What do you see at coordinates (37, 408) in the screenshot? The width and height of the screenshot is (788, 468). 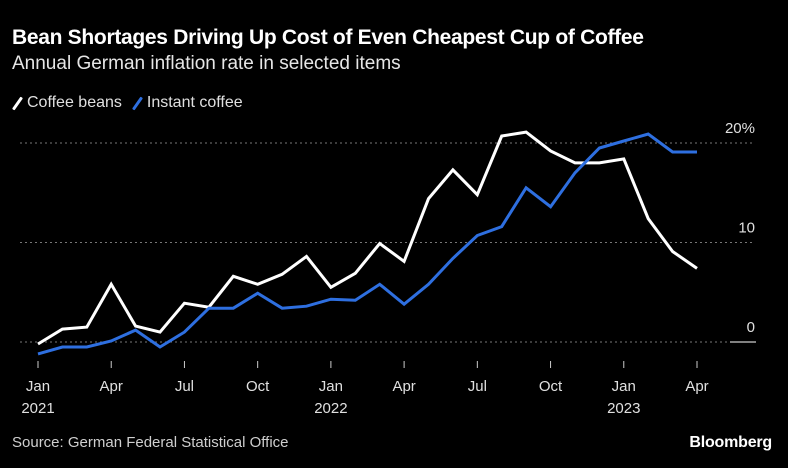 I see `x-tick-year-label: 2021` at bounding box center [37, 408].